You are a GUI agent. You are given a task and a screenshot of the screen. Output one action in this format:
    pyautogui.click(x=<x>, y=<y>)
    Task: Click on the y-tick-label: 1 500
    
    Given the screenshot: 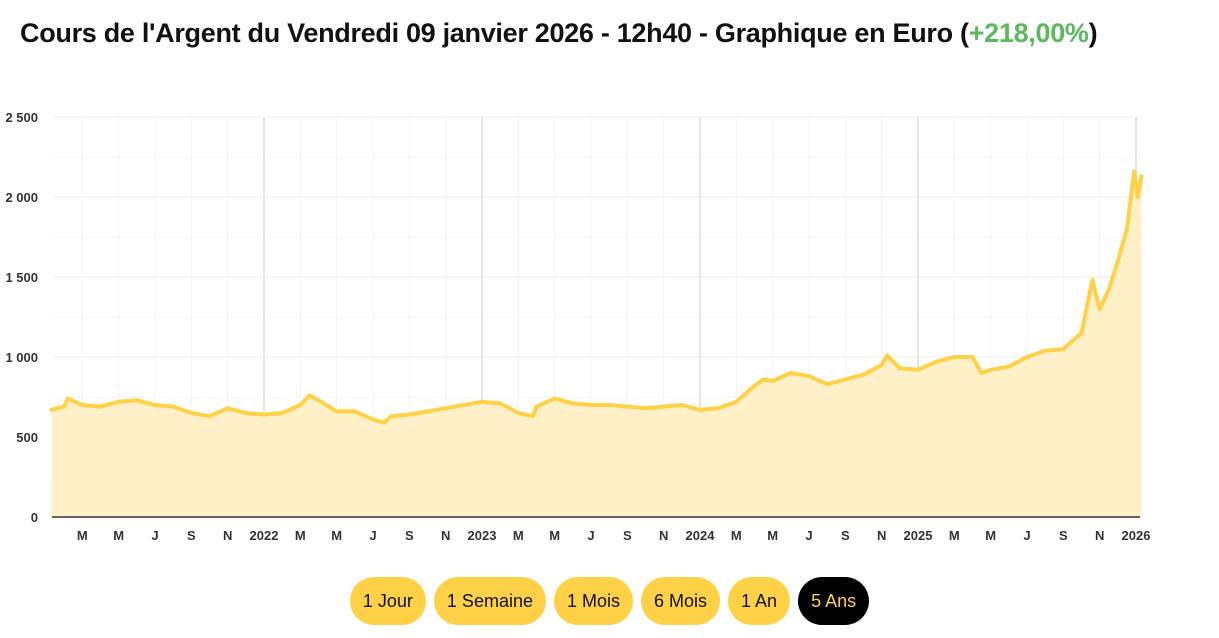 What is the action you would take?
    pyautogui.click(x=21, y=277)
    